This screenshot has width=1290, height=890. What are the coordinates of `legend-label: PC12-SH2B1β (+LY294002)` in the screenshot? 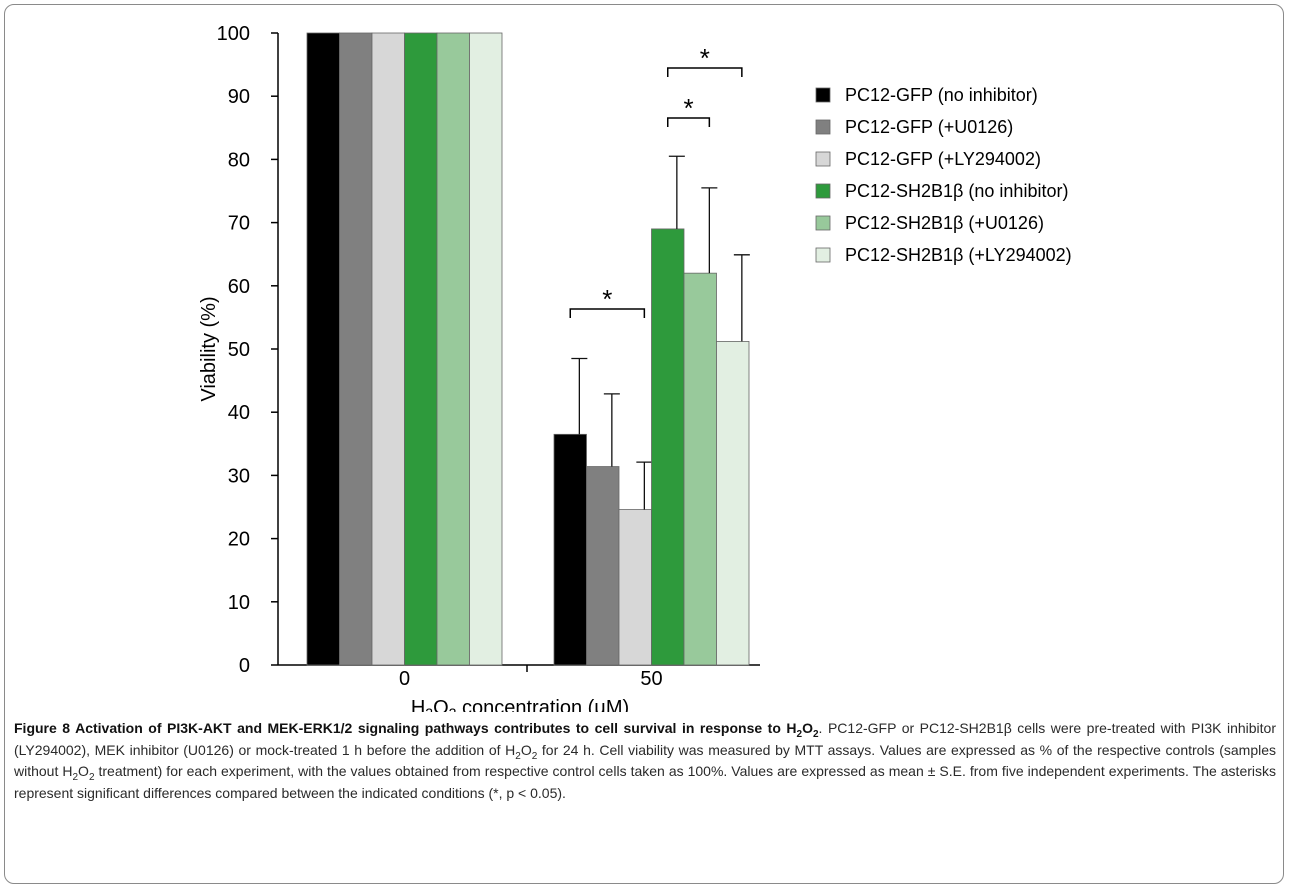 It's located at (958, 255).